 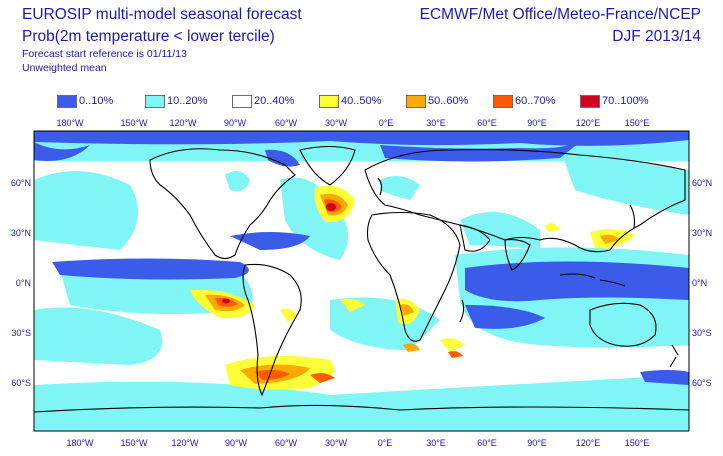 What do you see at coordinates (104, 54) in the screenshot?
I see `forecast-start-reference: Forecast start reference is 01/11/13` at bounding box center [104, 54].